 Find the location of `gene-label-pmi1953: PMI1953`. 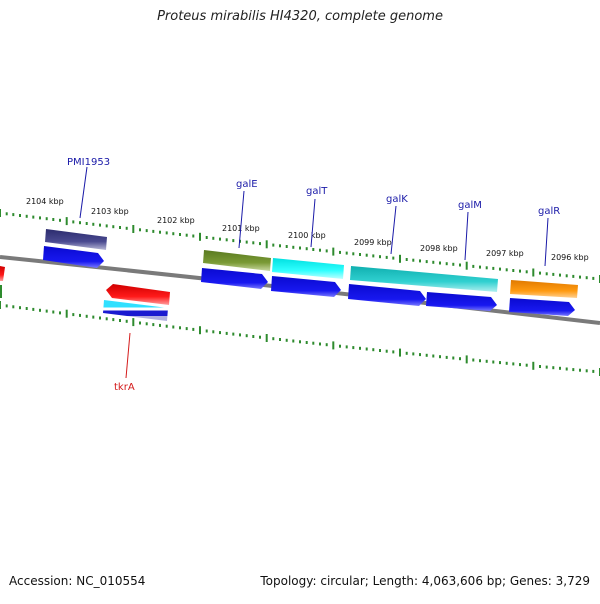

gene-label-pmi1953: PMI1953 is located at coordinates (88, 162).